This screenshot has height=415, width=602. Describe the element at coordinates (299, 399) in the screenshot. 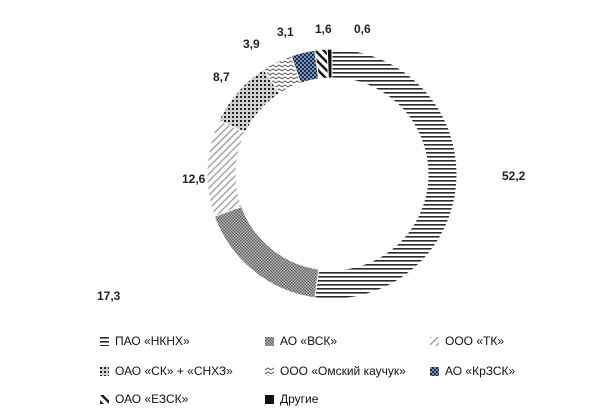

I see `legend-label-8: Другие` at that location.